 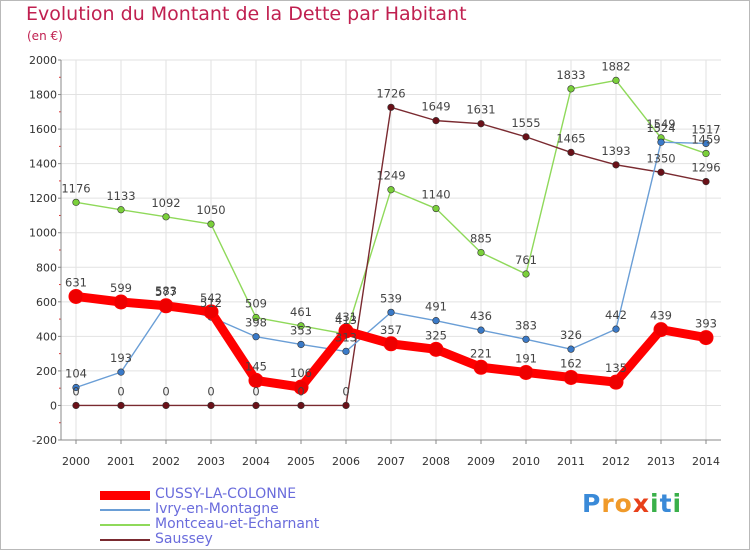 What do you see at coordinates (616, 368) in the screenshot?
I see `data-label: 135` at bounding box center [616, 368].